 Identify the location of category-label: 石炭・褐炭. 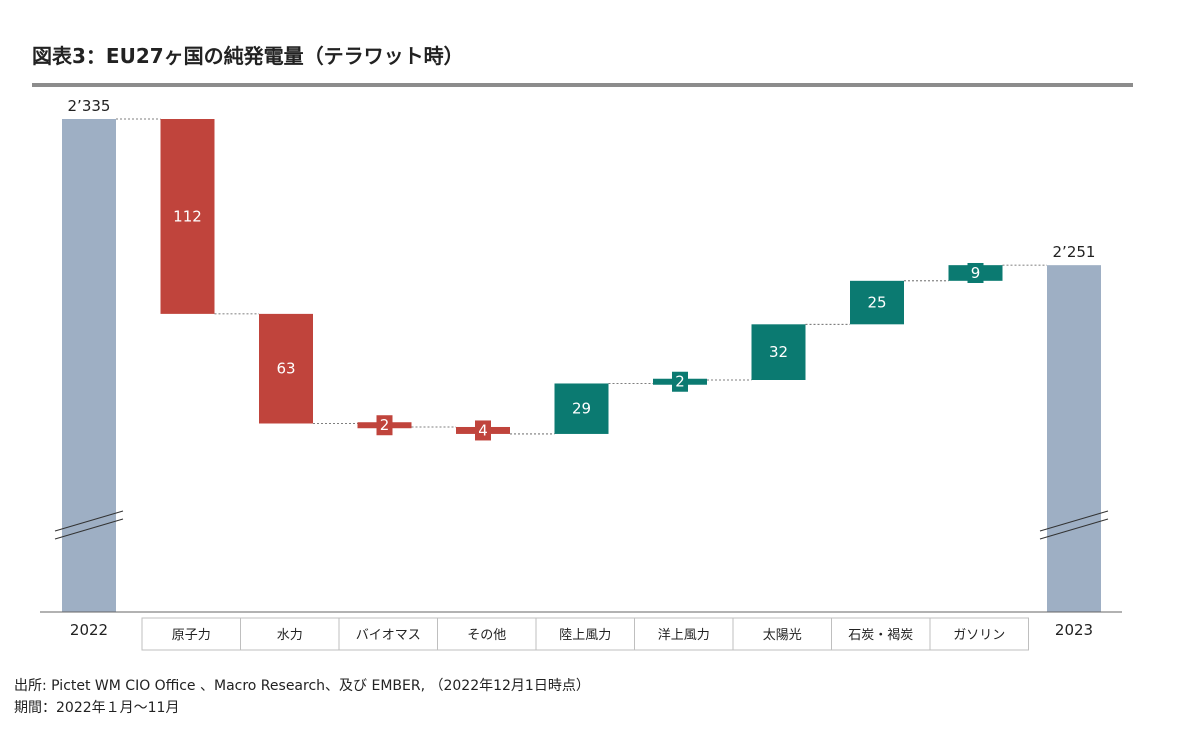
(880, 635).